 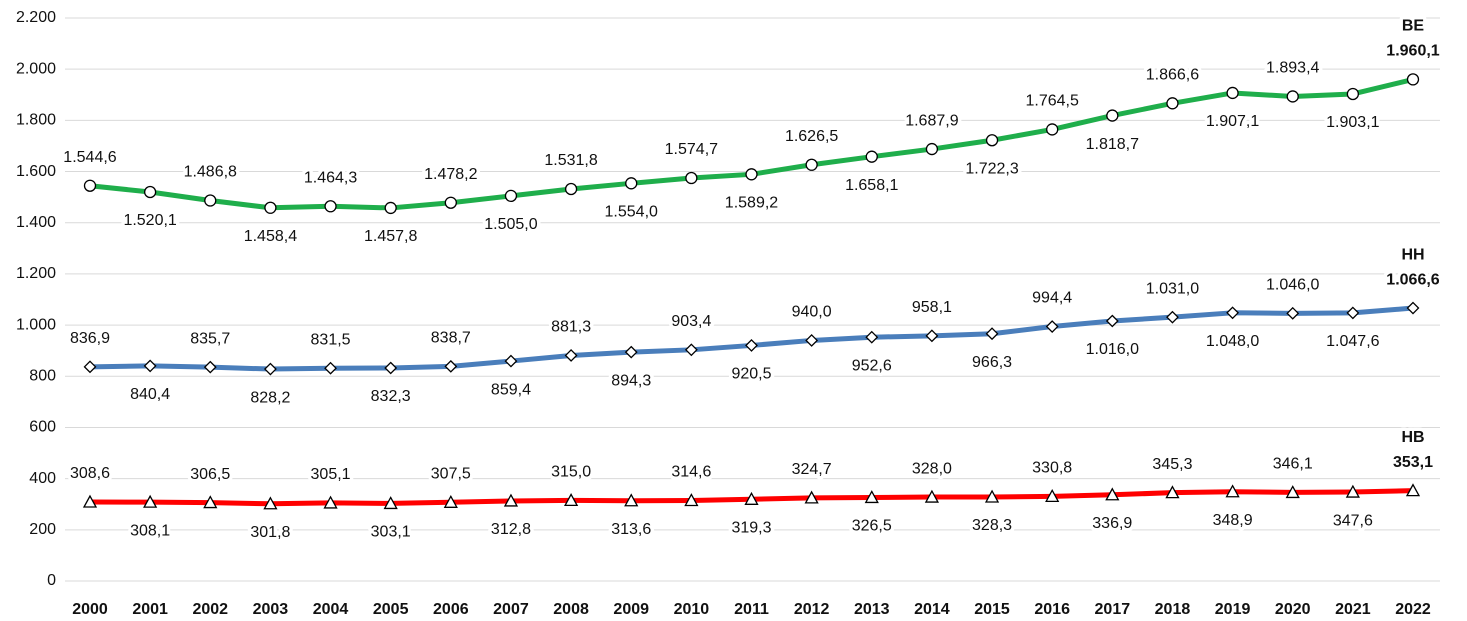 I want to click on data-label: 966,3, so click(x=992, y=362).